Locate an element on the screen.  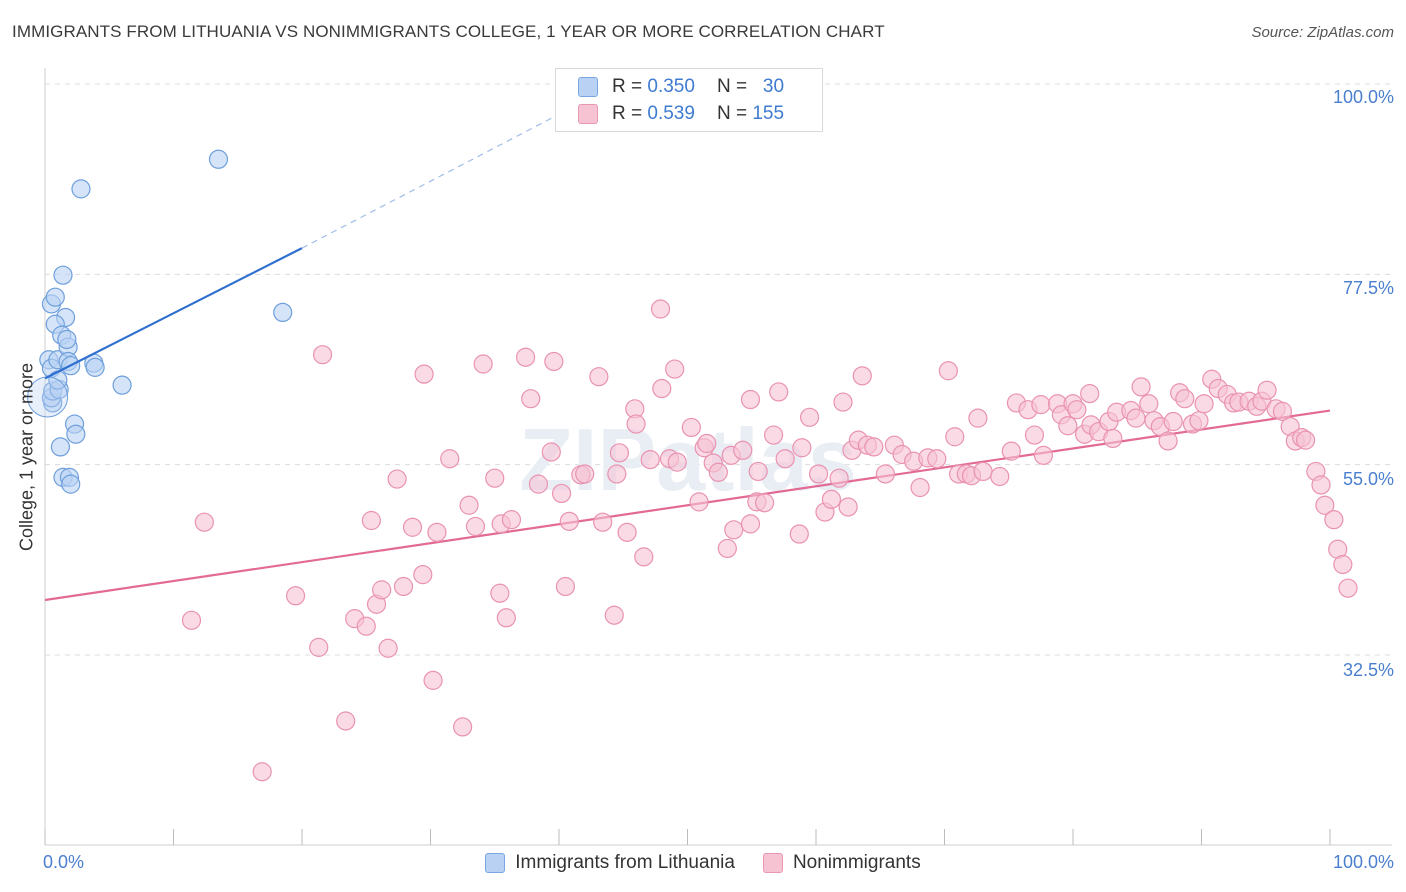
legend-row-lithuania: R = 0.350 N = 30 is located at coordinates (681, 87).